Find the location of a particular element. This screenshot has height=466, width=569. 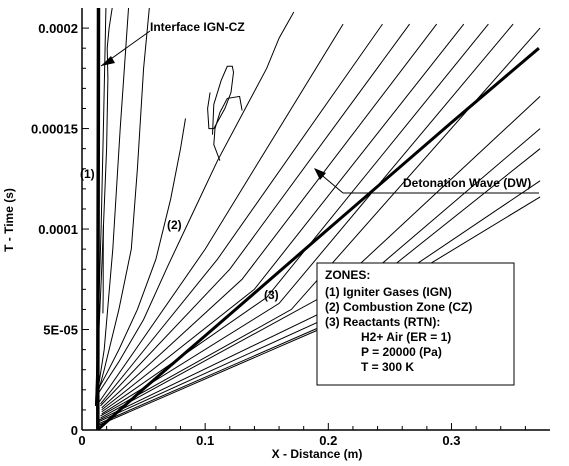

legend-line-1: (1) Igniter Gases (IGN) is located at coordinates (388, 292).